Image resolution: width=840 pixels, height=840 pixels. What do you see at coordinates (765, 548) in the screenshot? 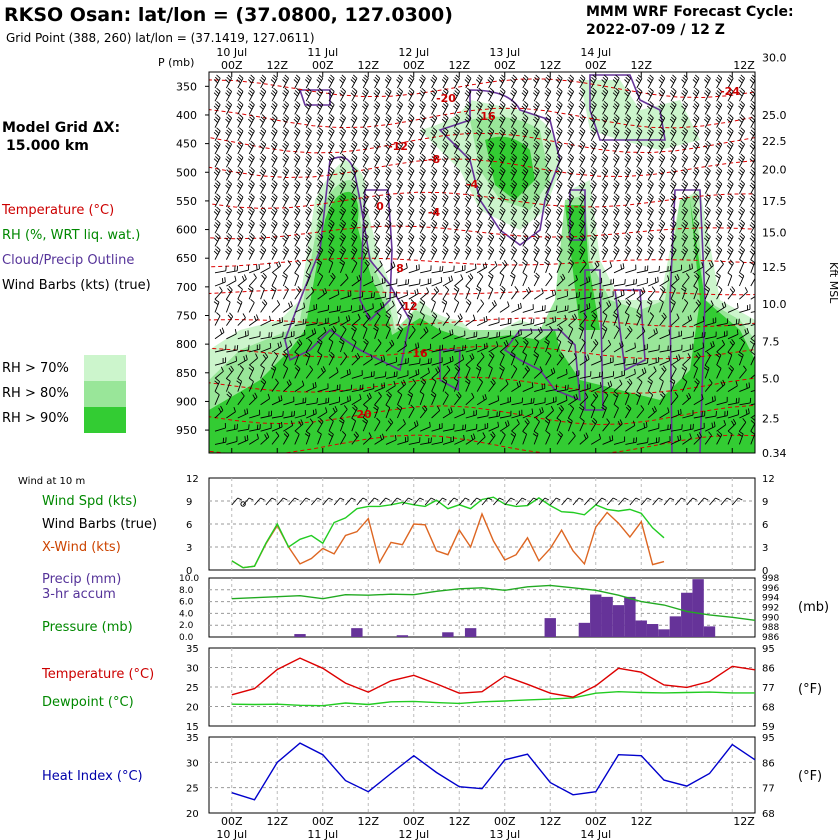
I see `wind-ytick-right: 3` at bounding box center [765, 548].